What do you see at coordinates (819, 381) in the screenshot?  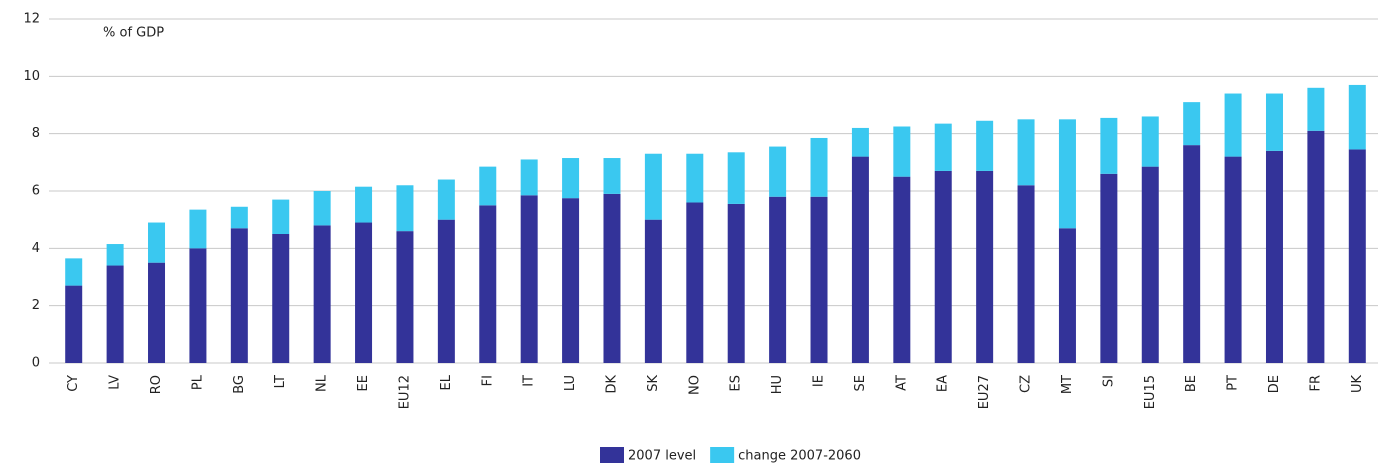 I see `x-tick-label: IE` at bounding box center [819, 381].